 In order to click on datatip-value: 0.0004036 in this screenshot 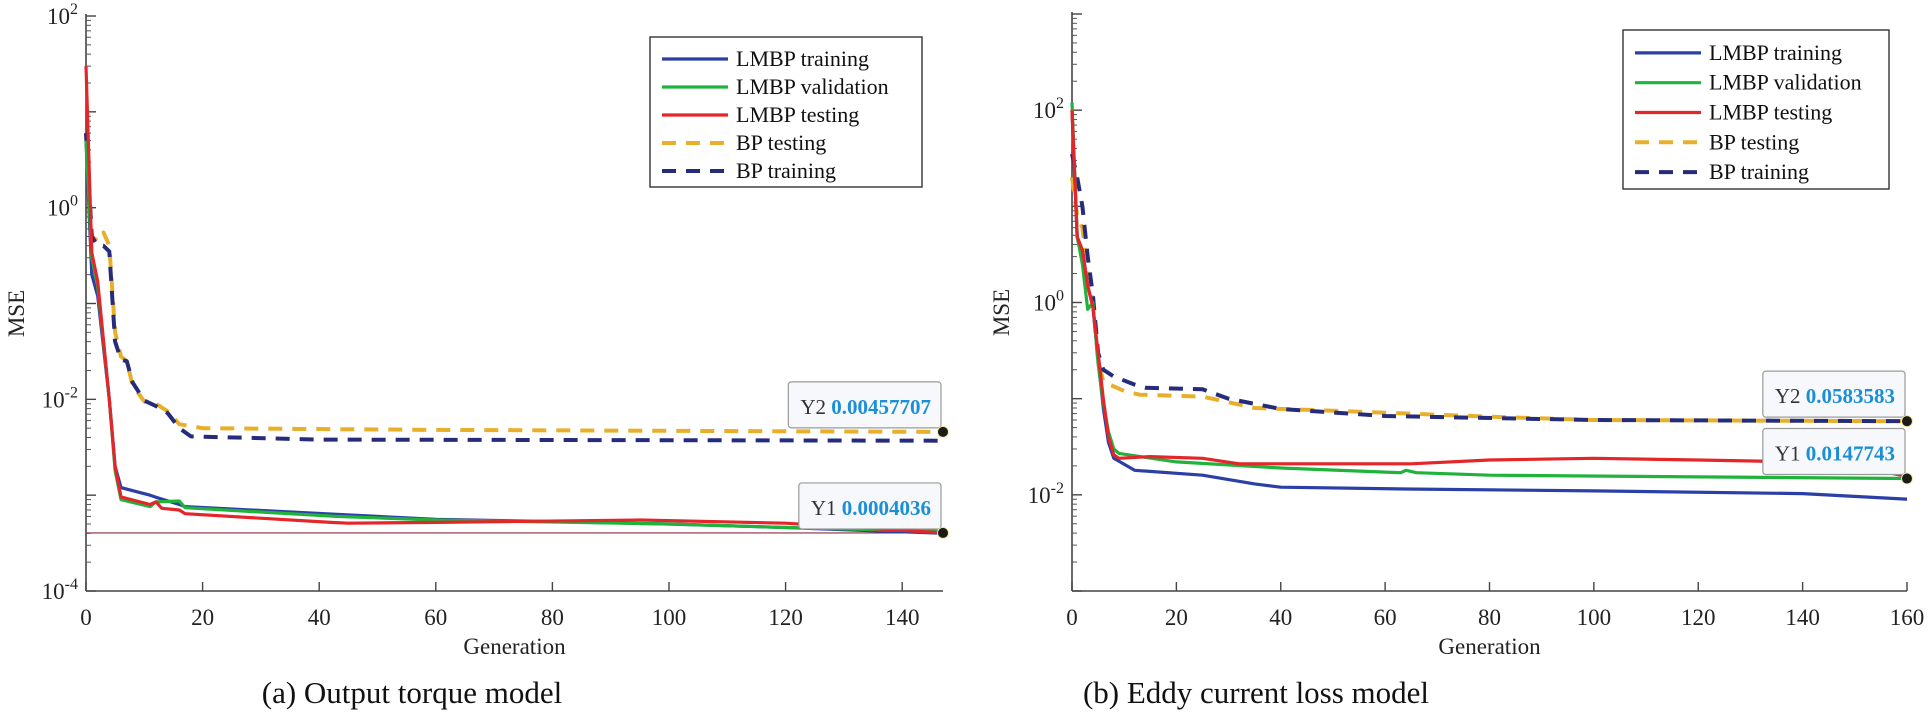, I will do `click(886, 508)`.